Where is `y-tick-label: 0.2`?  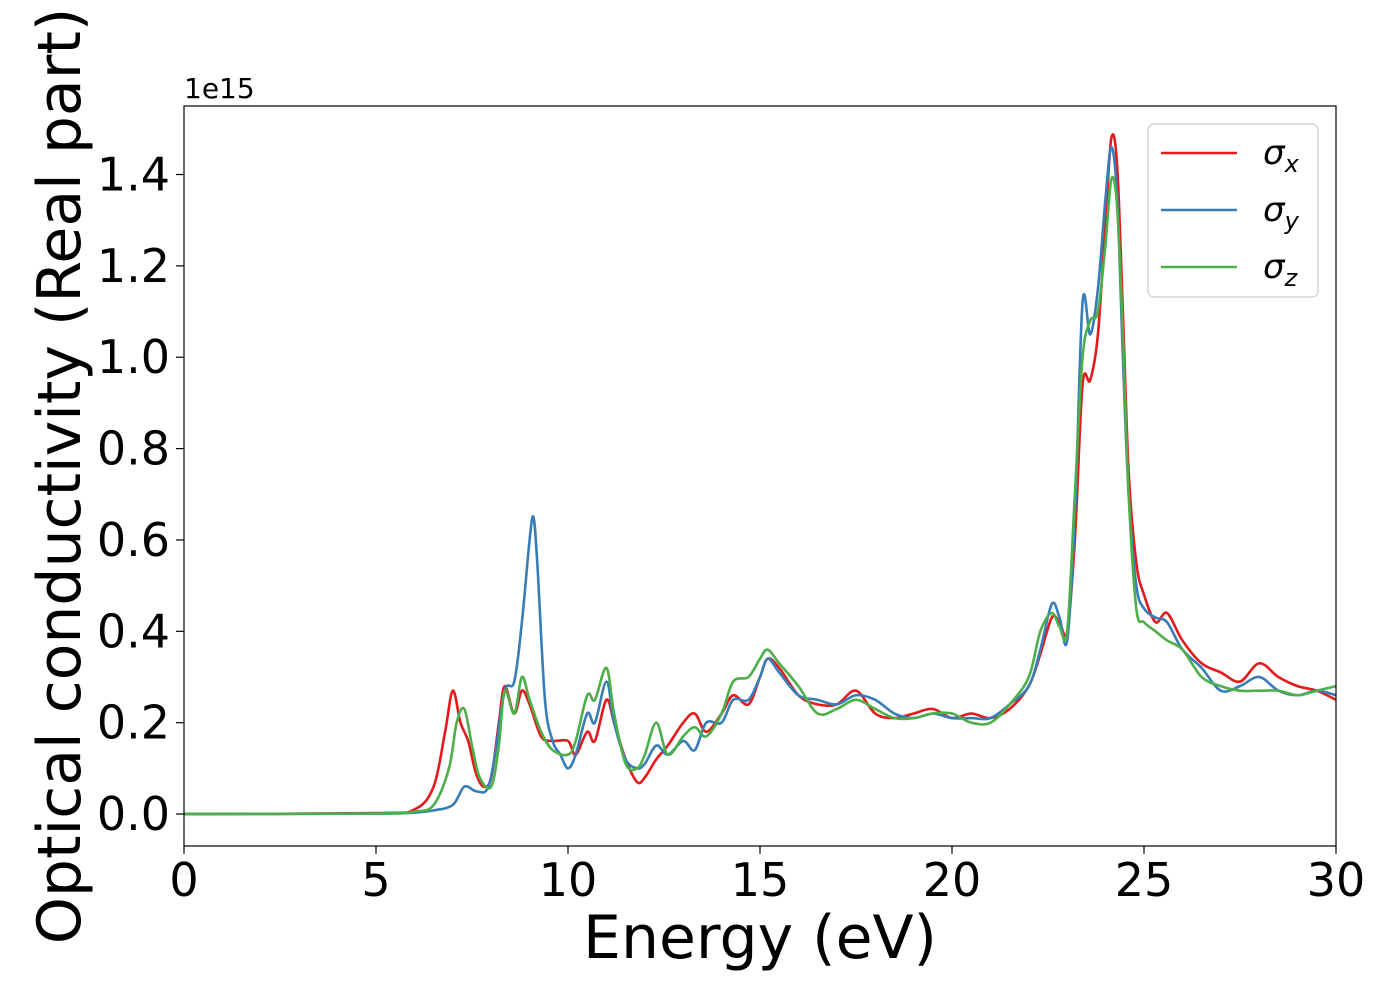
y-tick-label: 0.2 is located at coordinates (133, 723).